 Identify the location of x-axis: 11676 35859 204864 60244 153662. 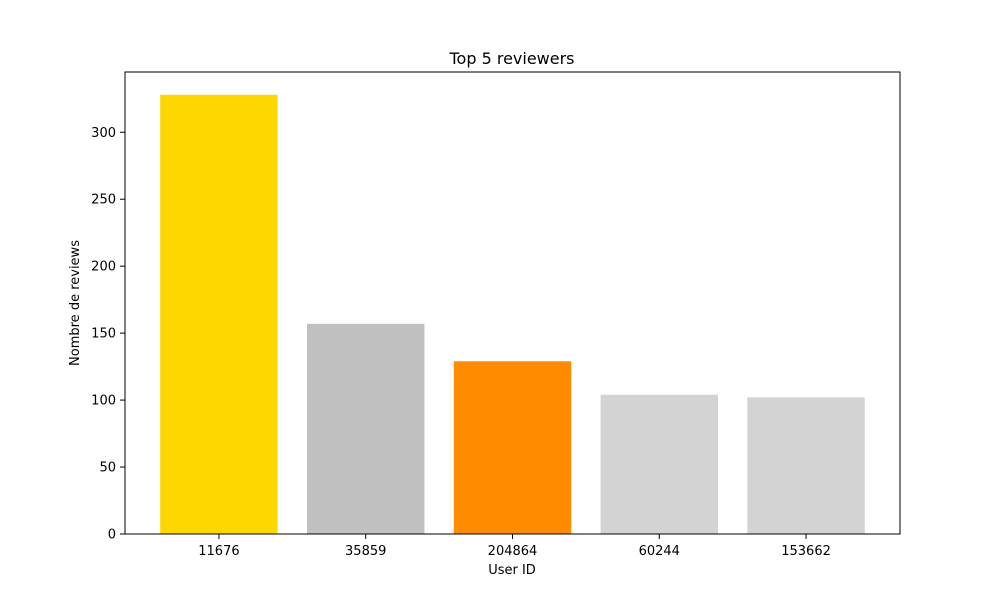
(514, 546).